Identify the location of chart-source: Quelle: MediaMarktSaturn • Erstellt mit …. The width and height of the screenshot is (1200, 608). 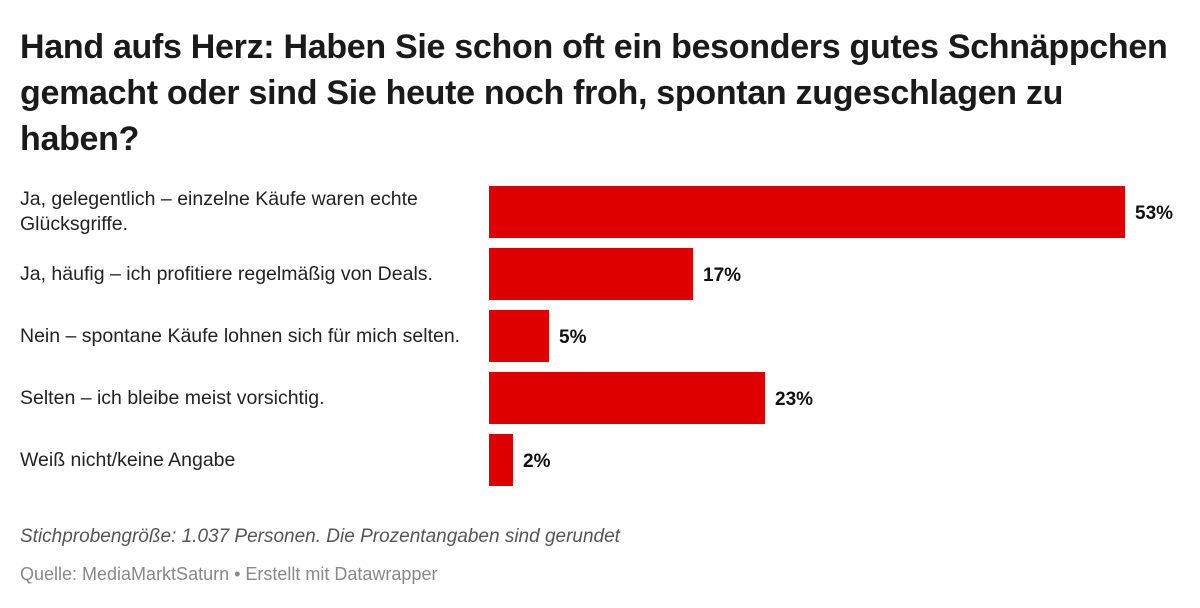
(229, 574).